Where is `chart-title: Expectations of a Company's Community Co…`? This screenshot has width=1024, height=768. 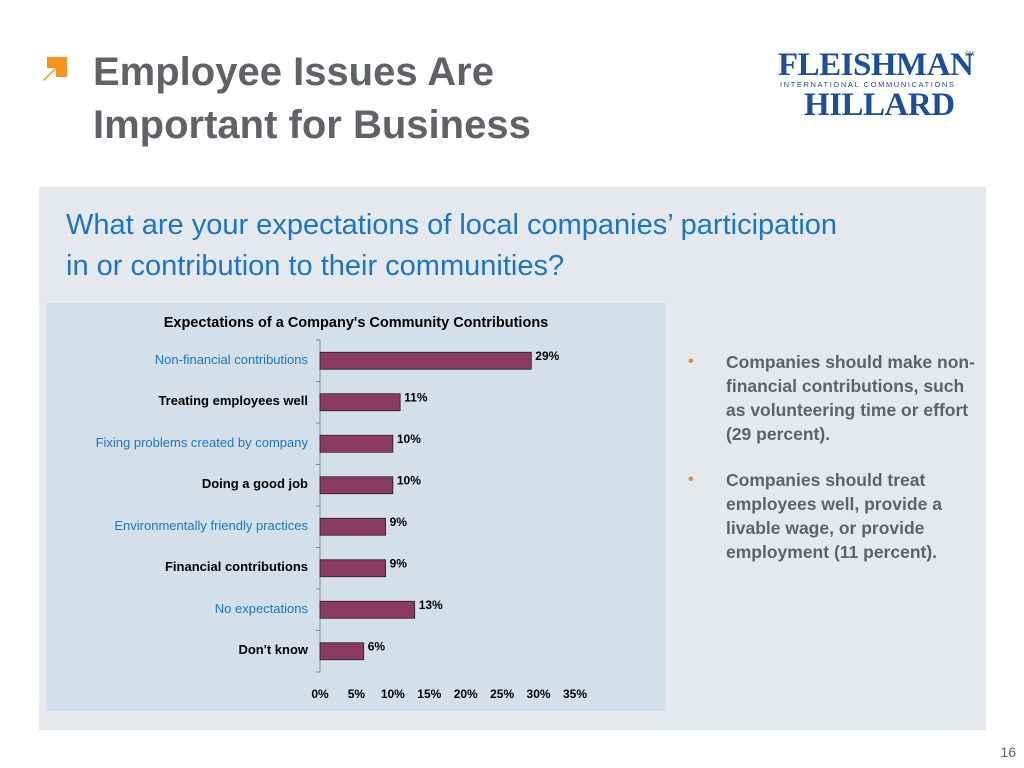 chart-title: Expectations of a Company's Community Co… is located at coordinates (356, 323).